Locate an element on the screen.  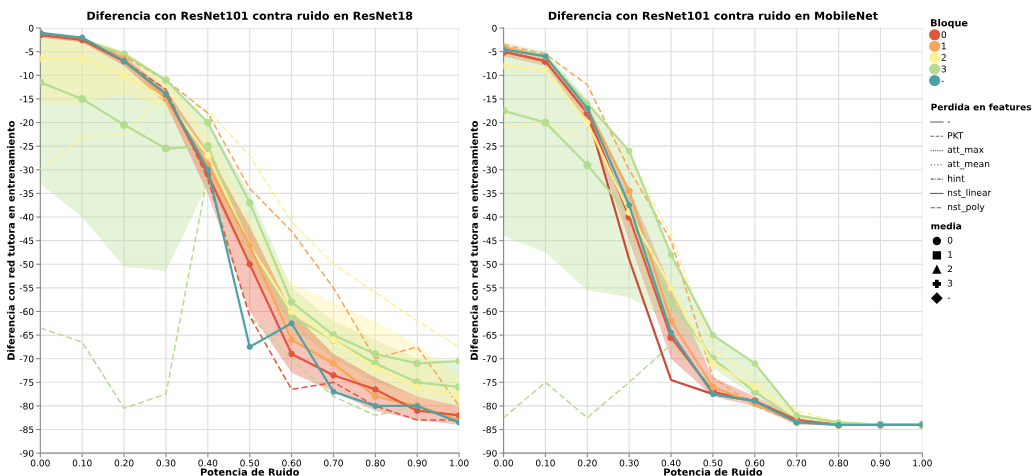
legend-label: 2 is located at coordinates (943, 57).